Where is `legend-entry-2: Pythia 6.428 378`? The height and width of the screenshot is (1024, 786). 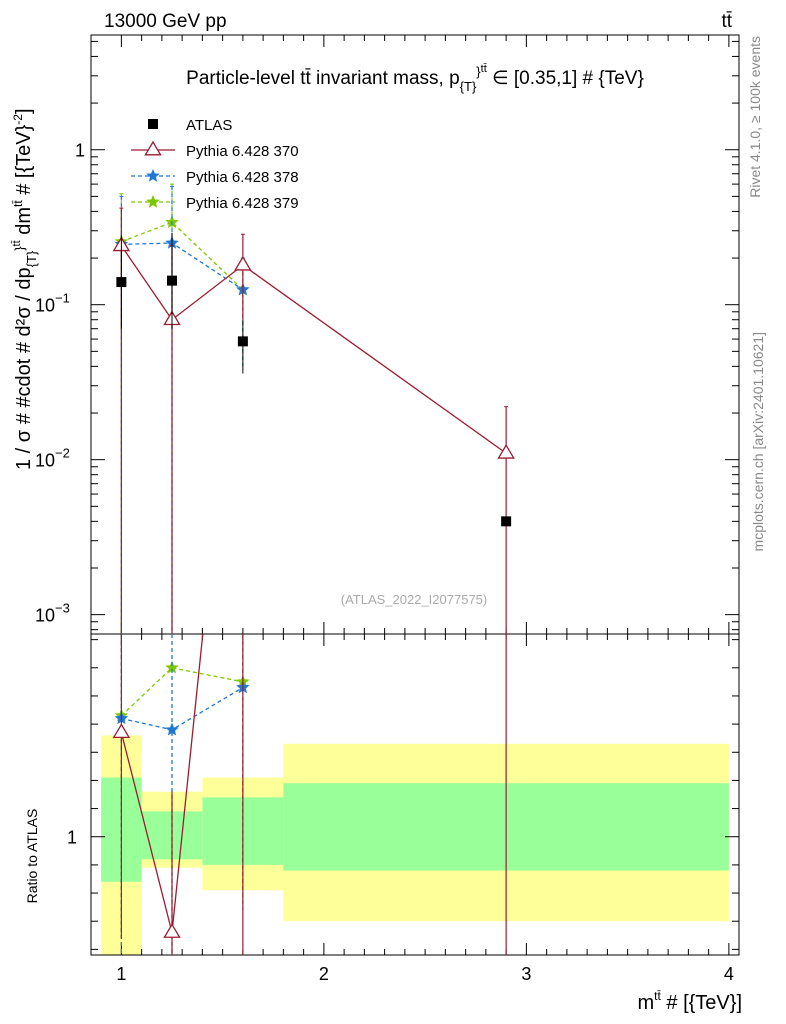 legend-entry-2: Pythia 6.428 378 is located at coordinates (215, 177).